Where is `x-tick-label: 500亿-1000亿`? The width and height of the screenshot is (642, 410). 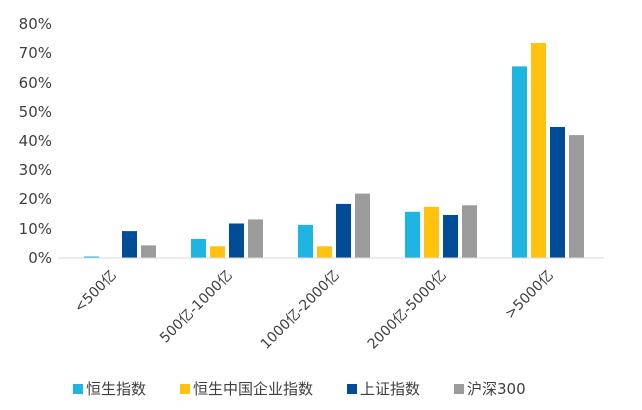
x-tick-label: 500亿-1000亿 is located at coordinates (196, 307).